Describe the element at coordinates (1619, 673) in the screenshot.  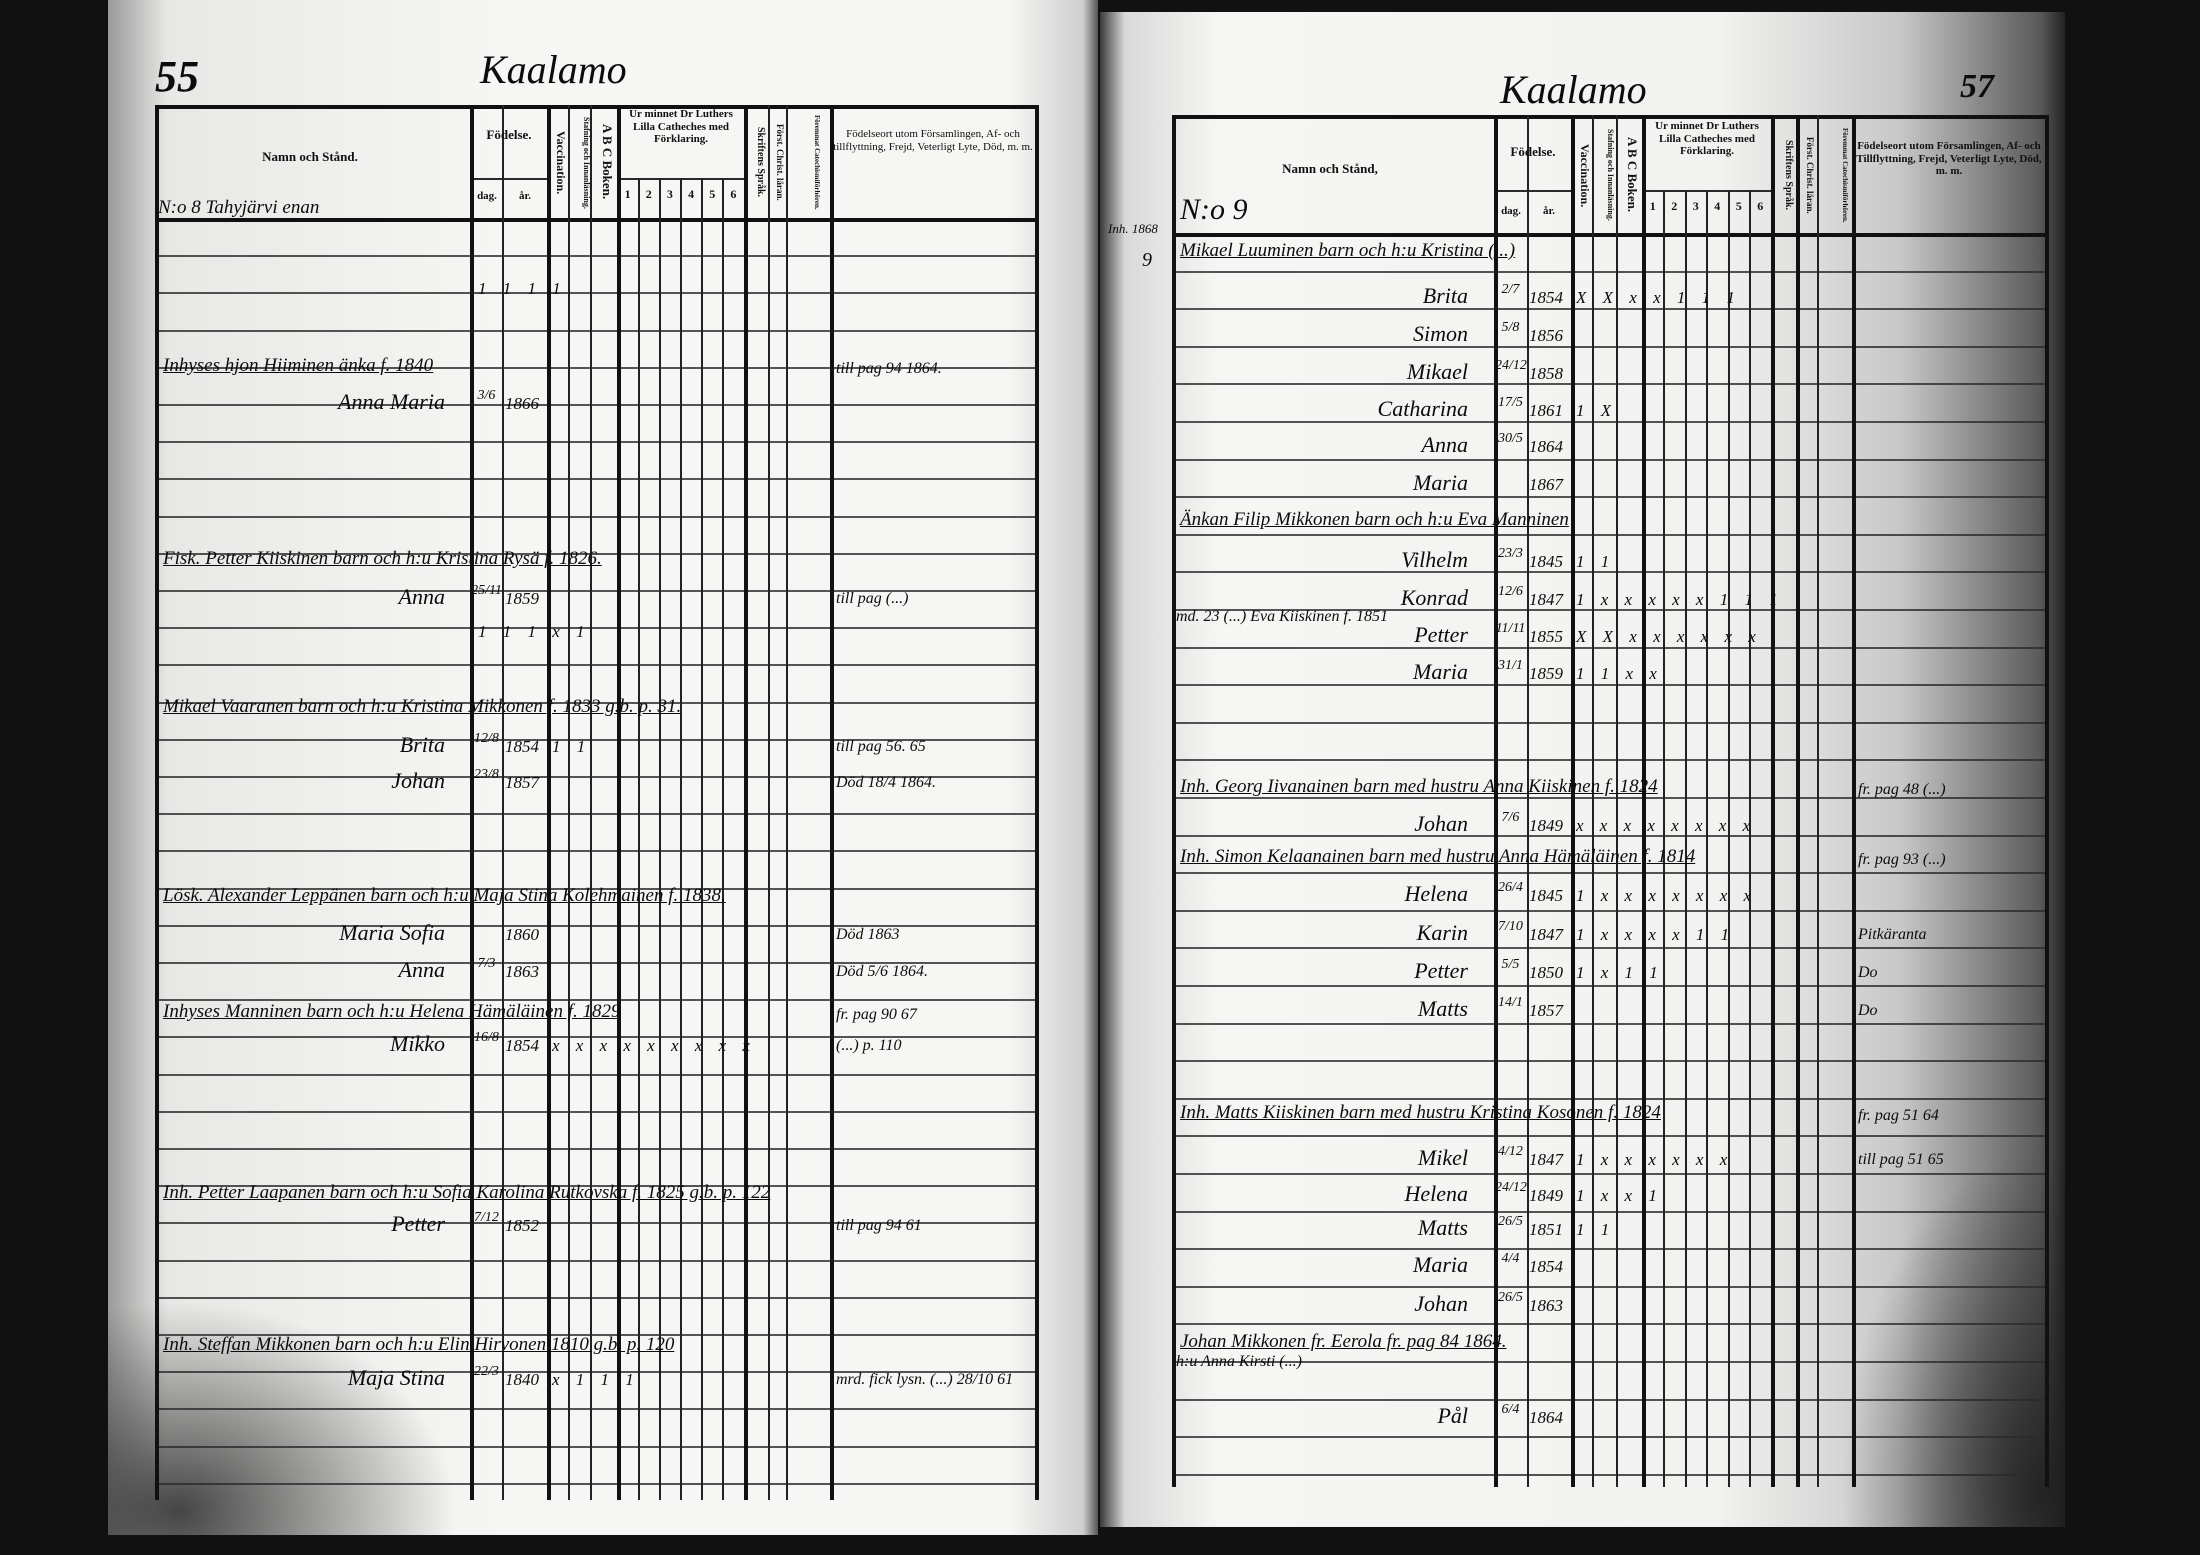
I see `exam-marks: 1 1 x x` at that location.